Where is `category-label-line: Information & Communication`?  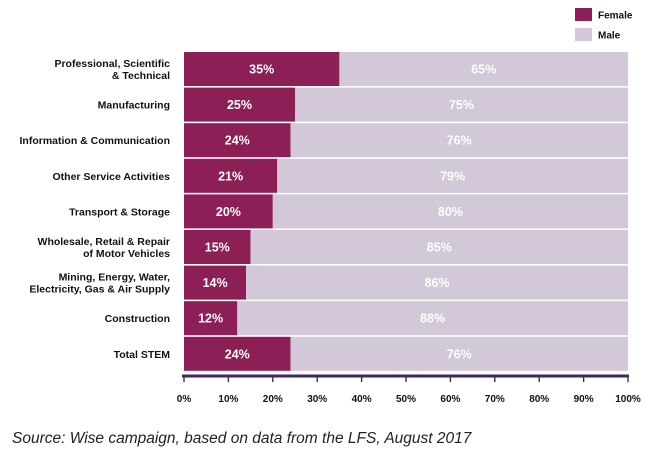
category-label-line: Information & Communication is located at coordinates (95, 141).